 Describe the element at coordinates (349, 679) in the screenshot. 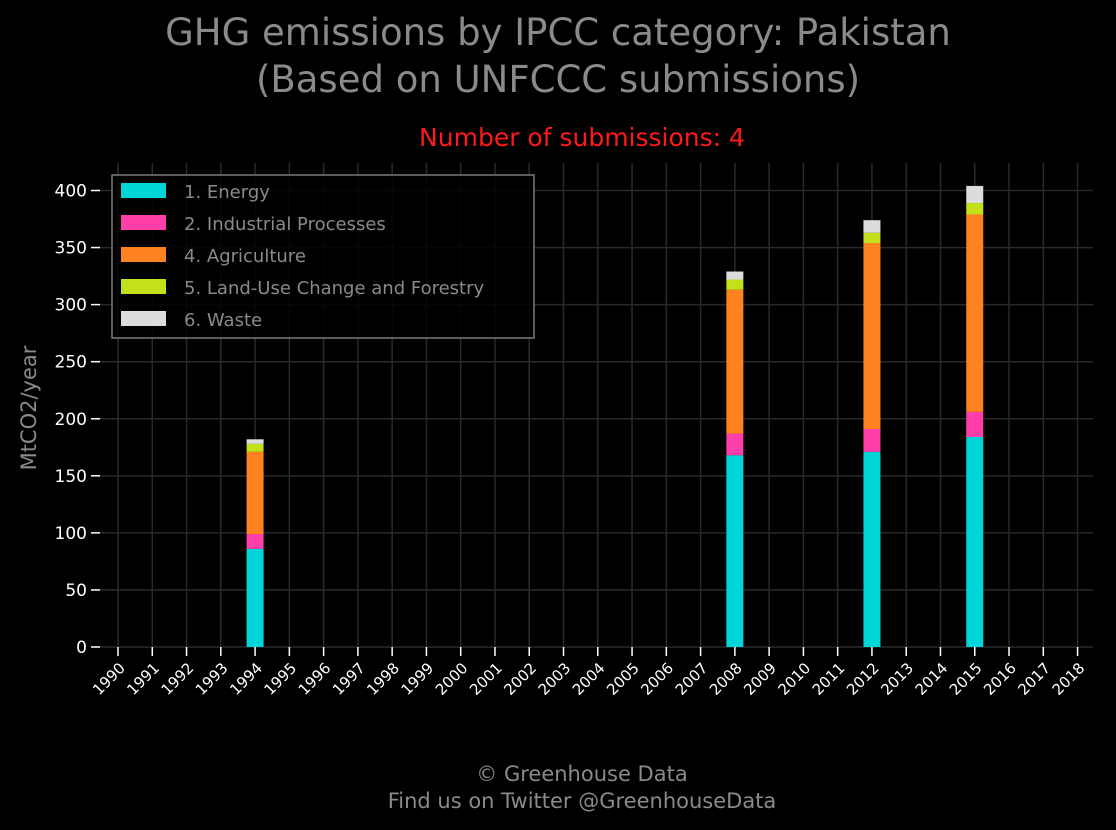

I see `x-tick-label: 1997` at that location.